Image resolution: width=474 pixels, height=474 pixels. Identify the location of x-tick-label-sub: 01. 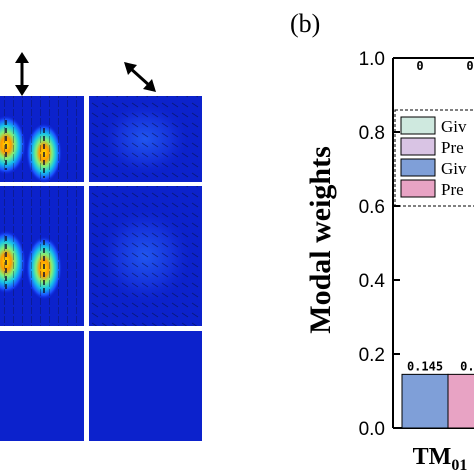
(459, 465).